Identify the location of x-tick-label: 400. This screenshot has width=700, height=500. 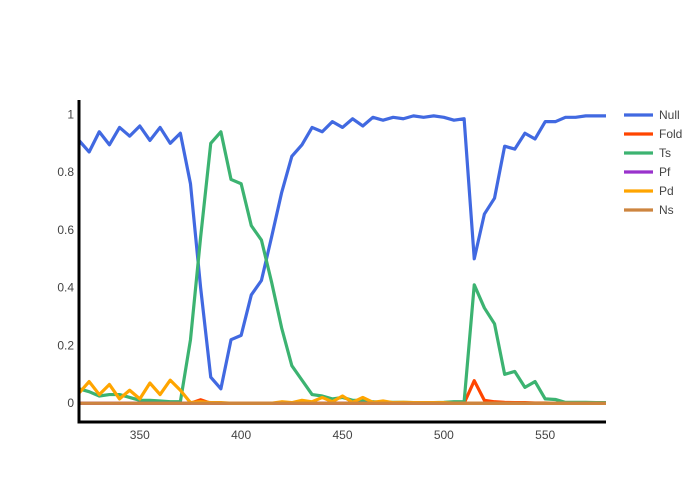
(241, 435).